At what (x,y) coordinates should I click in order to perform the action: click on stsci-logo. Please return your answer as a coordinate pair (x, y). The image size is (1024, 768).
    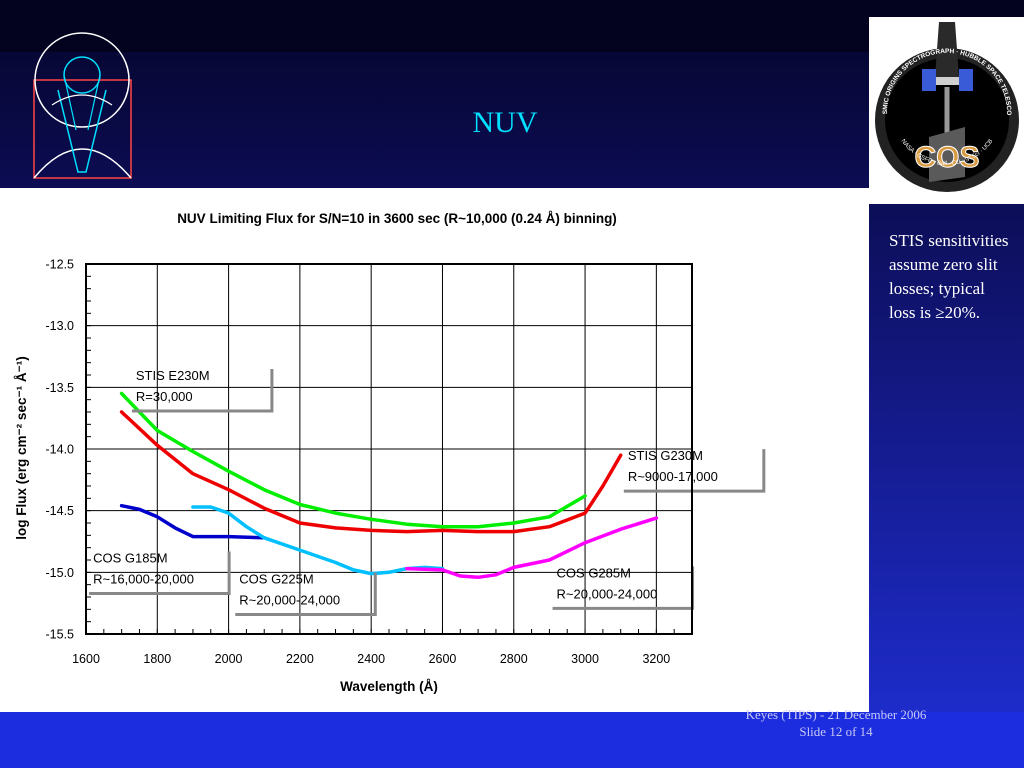
    Looking at the image, I should click on (85, 110).